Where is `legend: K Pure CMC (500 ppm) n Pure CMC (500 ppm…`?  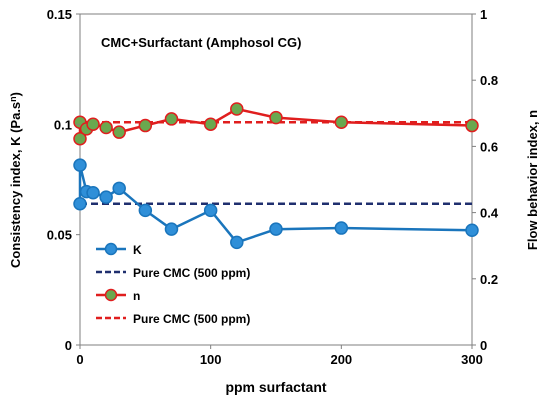
legend: K Pure CMC (500 ppm) n Pure CMC (500 ppm… is located at coordinates (173, 284).